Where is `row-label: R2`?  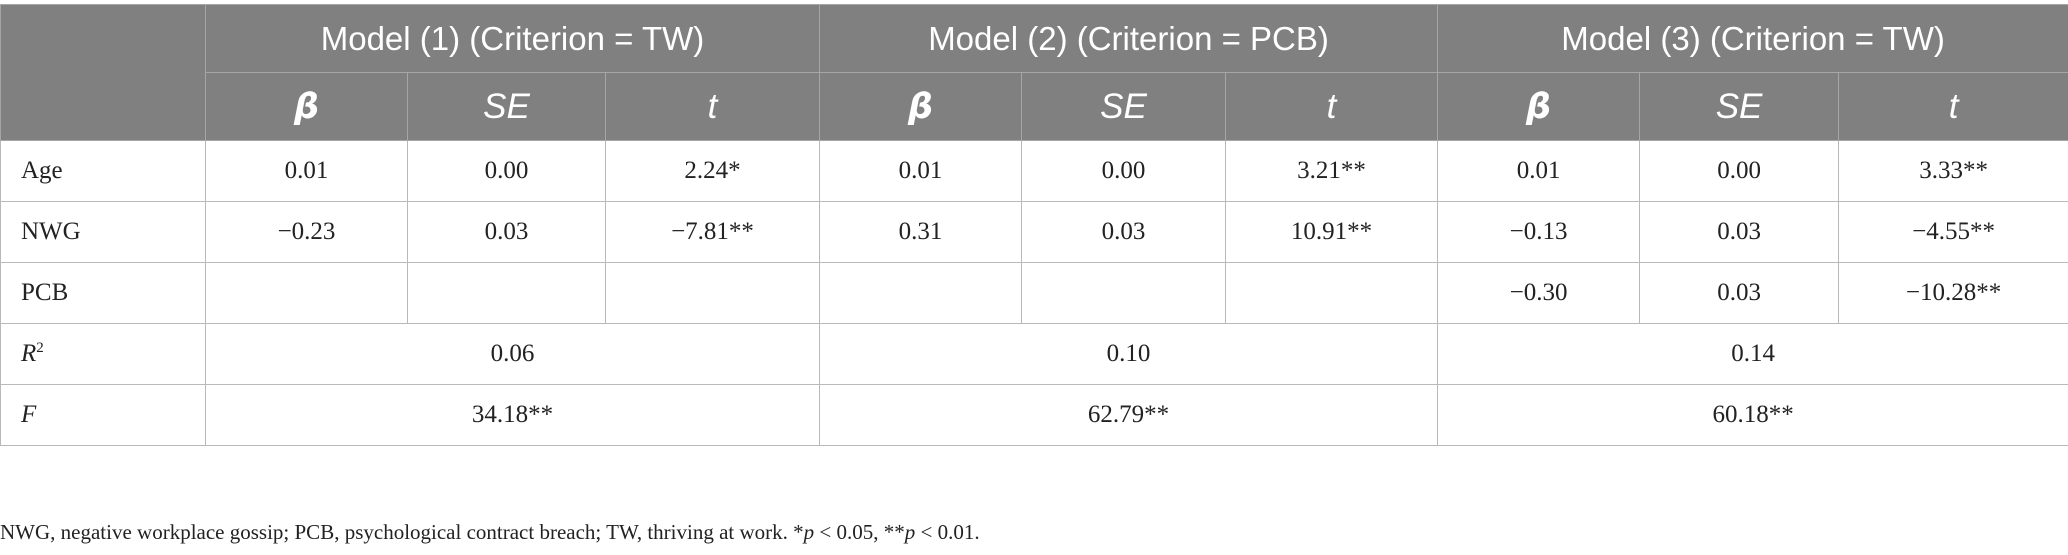 row-label: R2 is located at coordinates (103, 354).